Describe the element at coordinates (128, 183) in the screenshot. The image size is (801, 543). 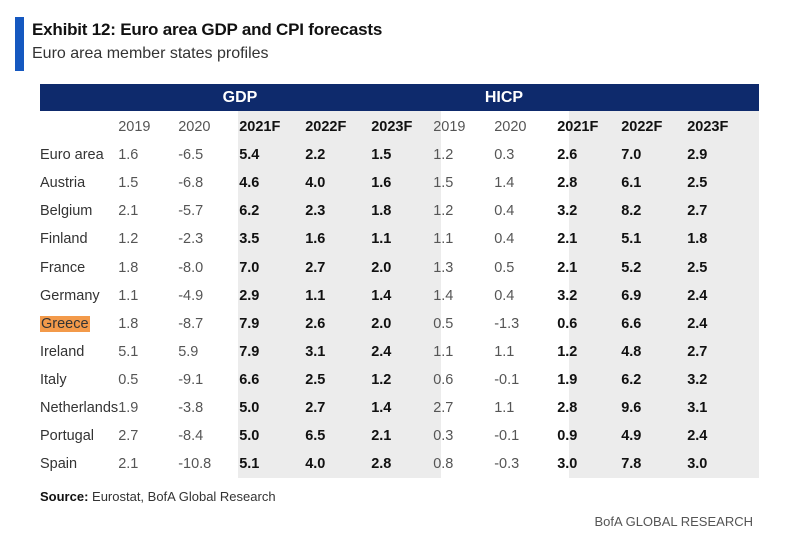
I see `gdp-value-2019: 1.5` at that location.